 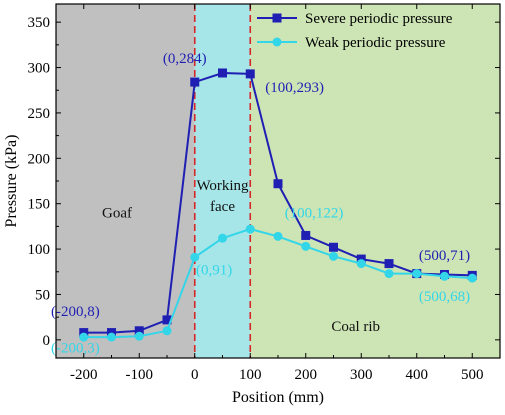 What do you see at coordinates (11, 181) in the screenshot?
I see `y-axis-label: Pressure (kPa)` at bounding box center [11, 181].